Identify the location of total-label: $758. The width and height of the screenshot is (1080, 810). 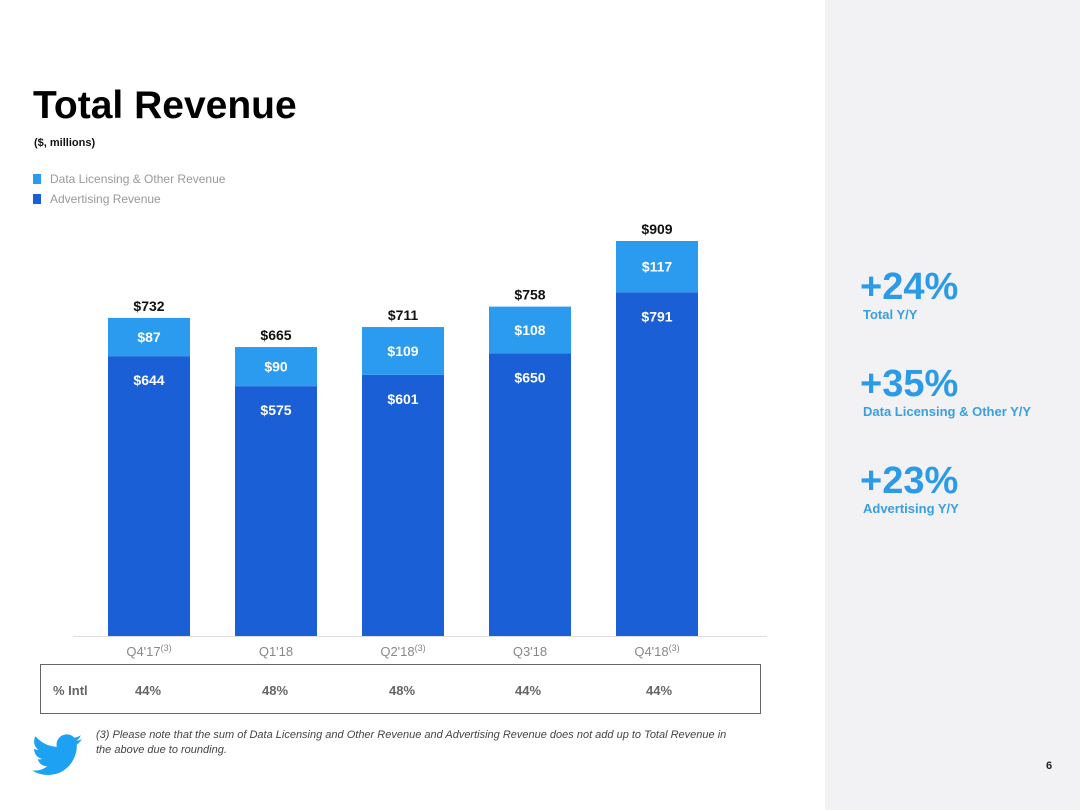
(529, 295).